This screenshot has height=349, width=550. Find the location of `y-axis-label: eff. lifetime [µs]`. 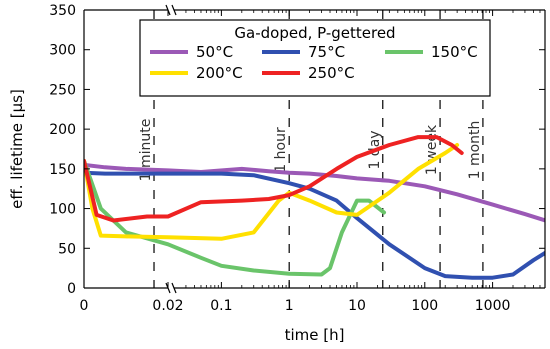

y-axis-label: eff. lifetime [µs] is located at coordinates (17, 149).